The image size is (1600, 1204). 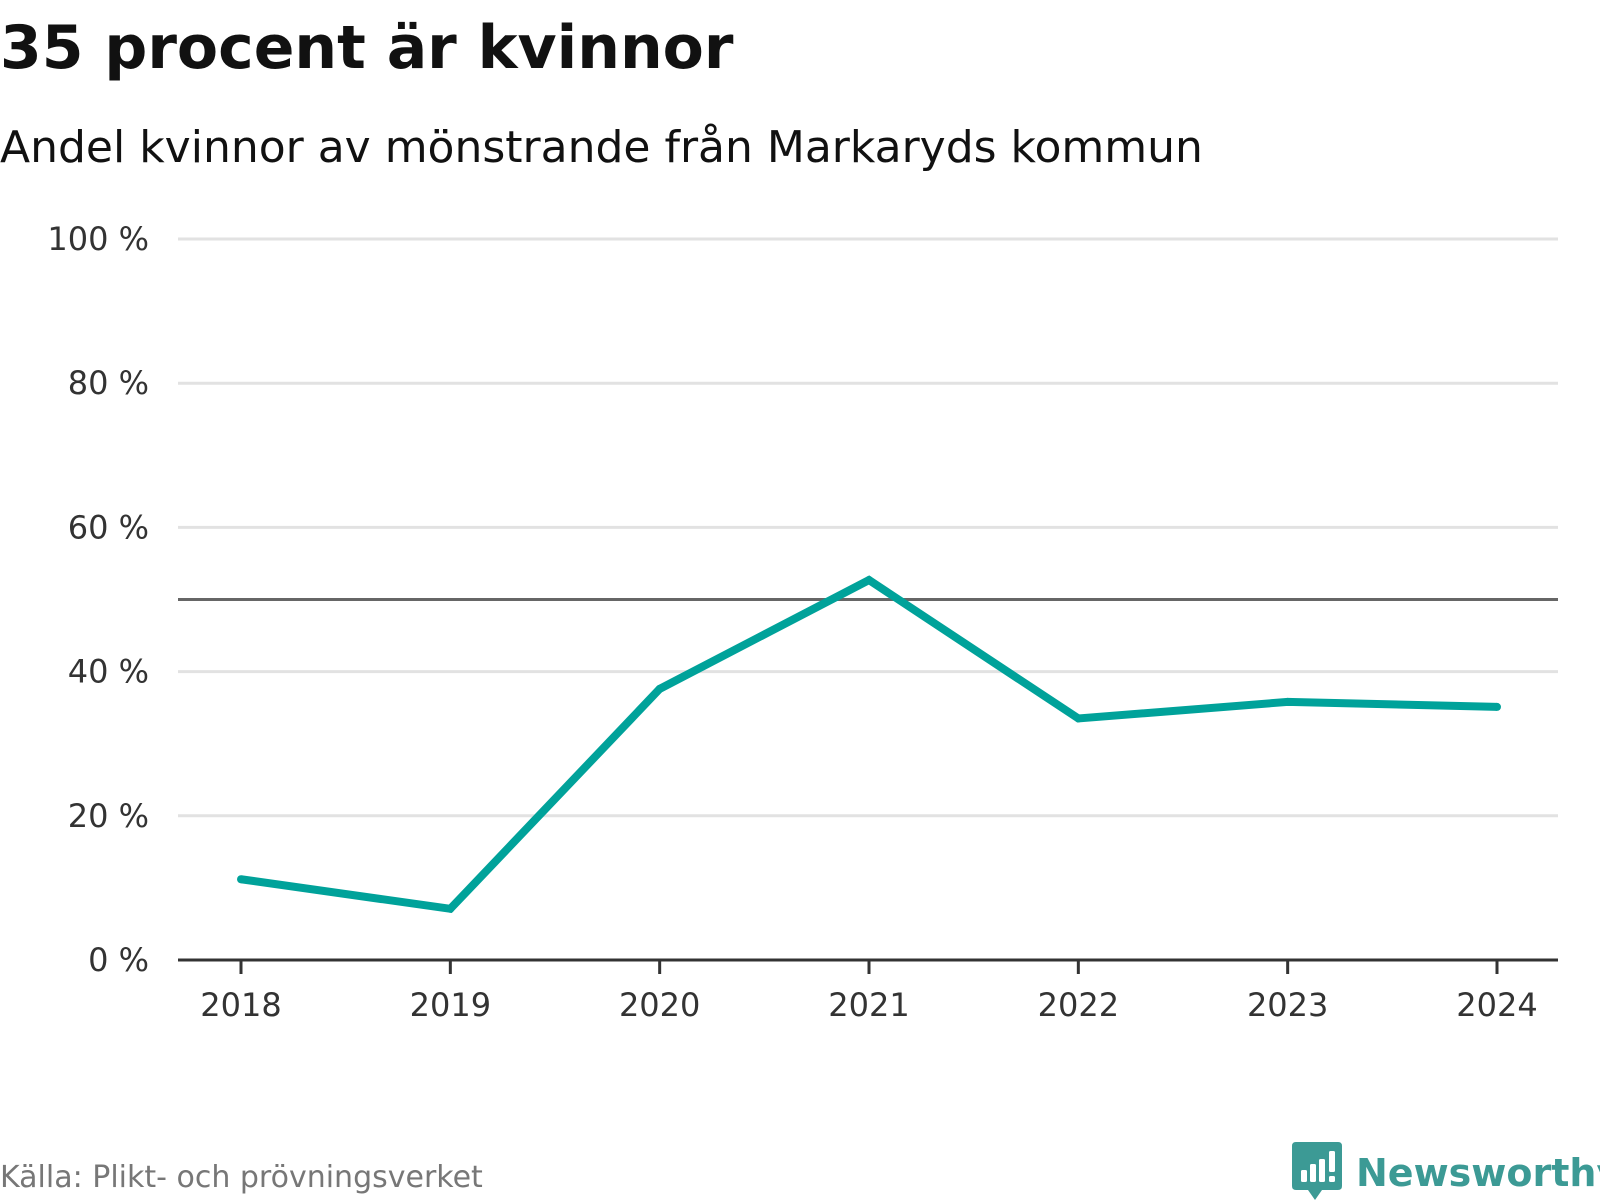 I want to click on newsworthy-logo-icon, so click(x=1317, y=1171).